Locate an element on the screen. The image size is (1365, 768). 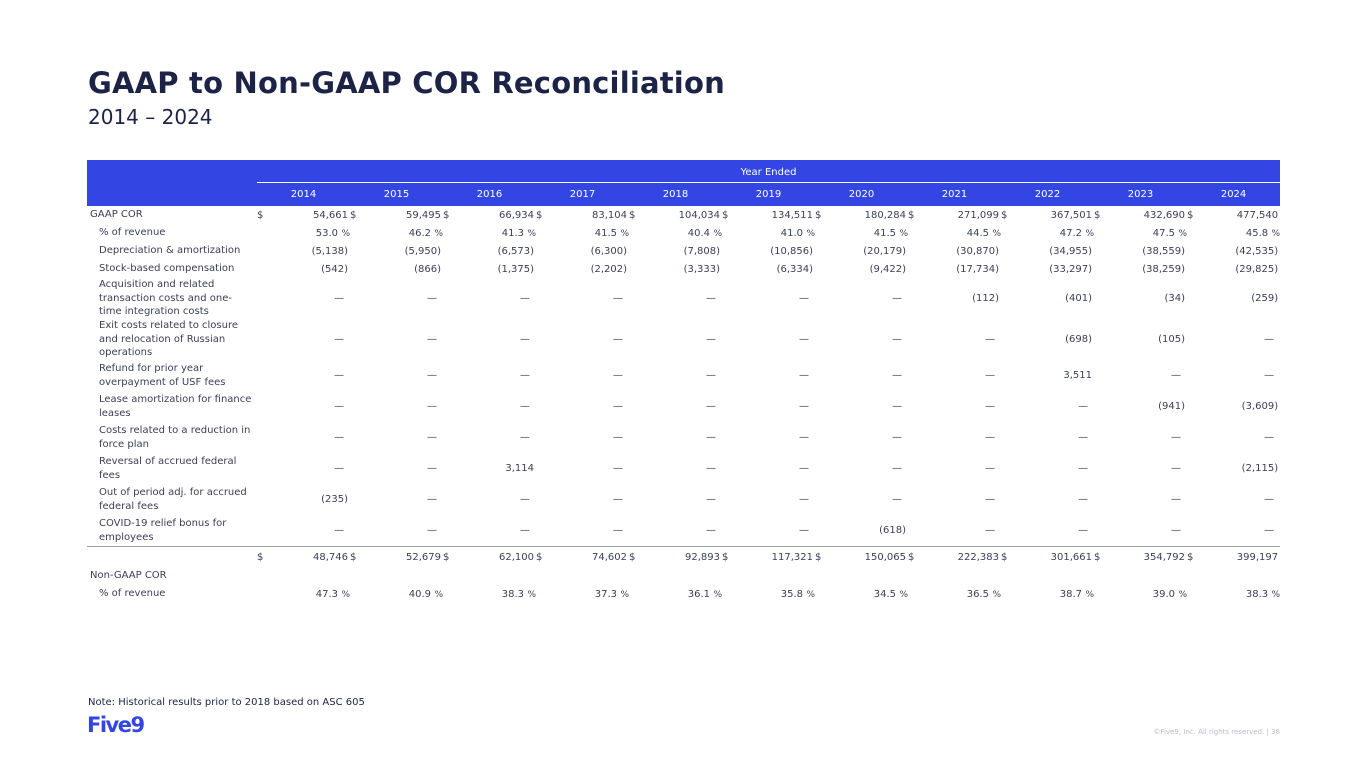
value-cell: 59,495 is located at coordinates (423, 215).